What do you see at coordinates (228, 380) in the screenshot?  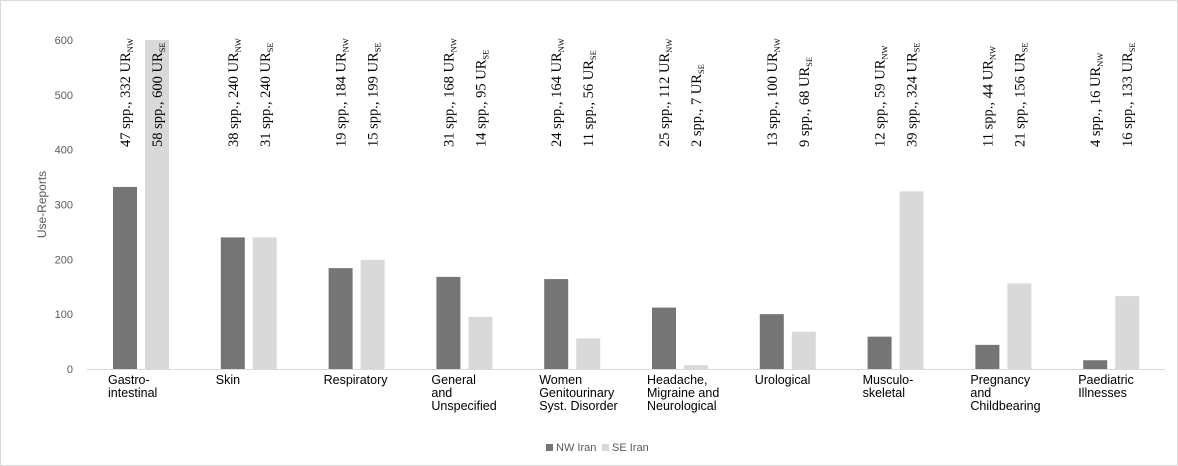 I see `category-label-1-0: Skin` at bounding box center [228, 380].